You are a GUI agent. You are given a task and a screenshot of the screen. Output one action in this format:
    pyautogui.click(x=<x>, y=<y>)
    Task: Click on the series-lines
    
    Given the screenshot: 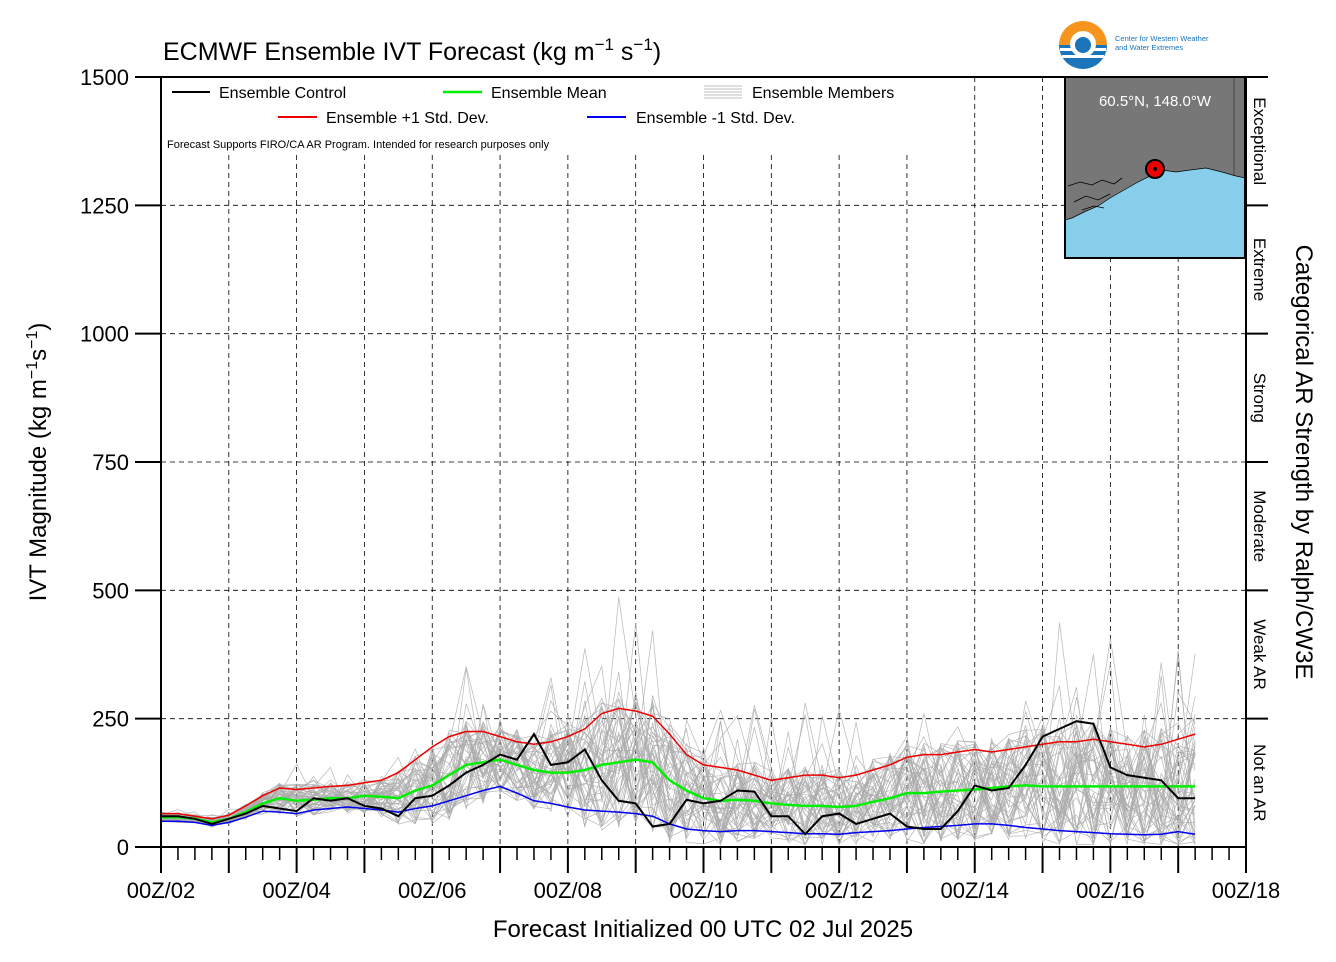 What is the action you would take?
    pyautogui.click(x=678, y=771)
    